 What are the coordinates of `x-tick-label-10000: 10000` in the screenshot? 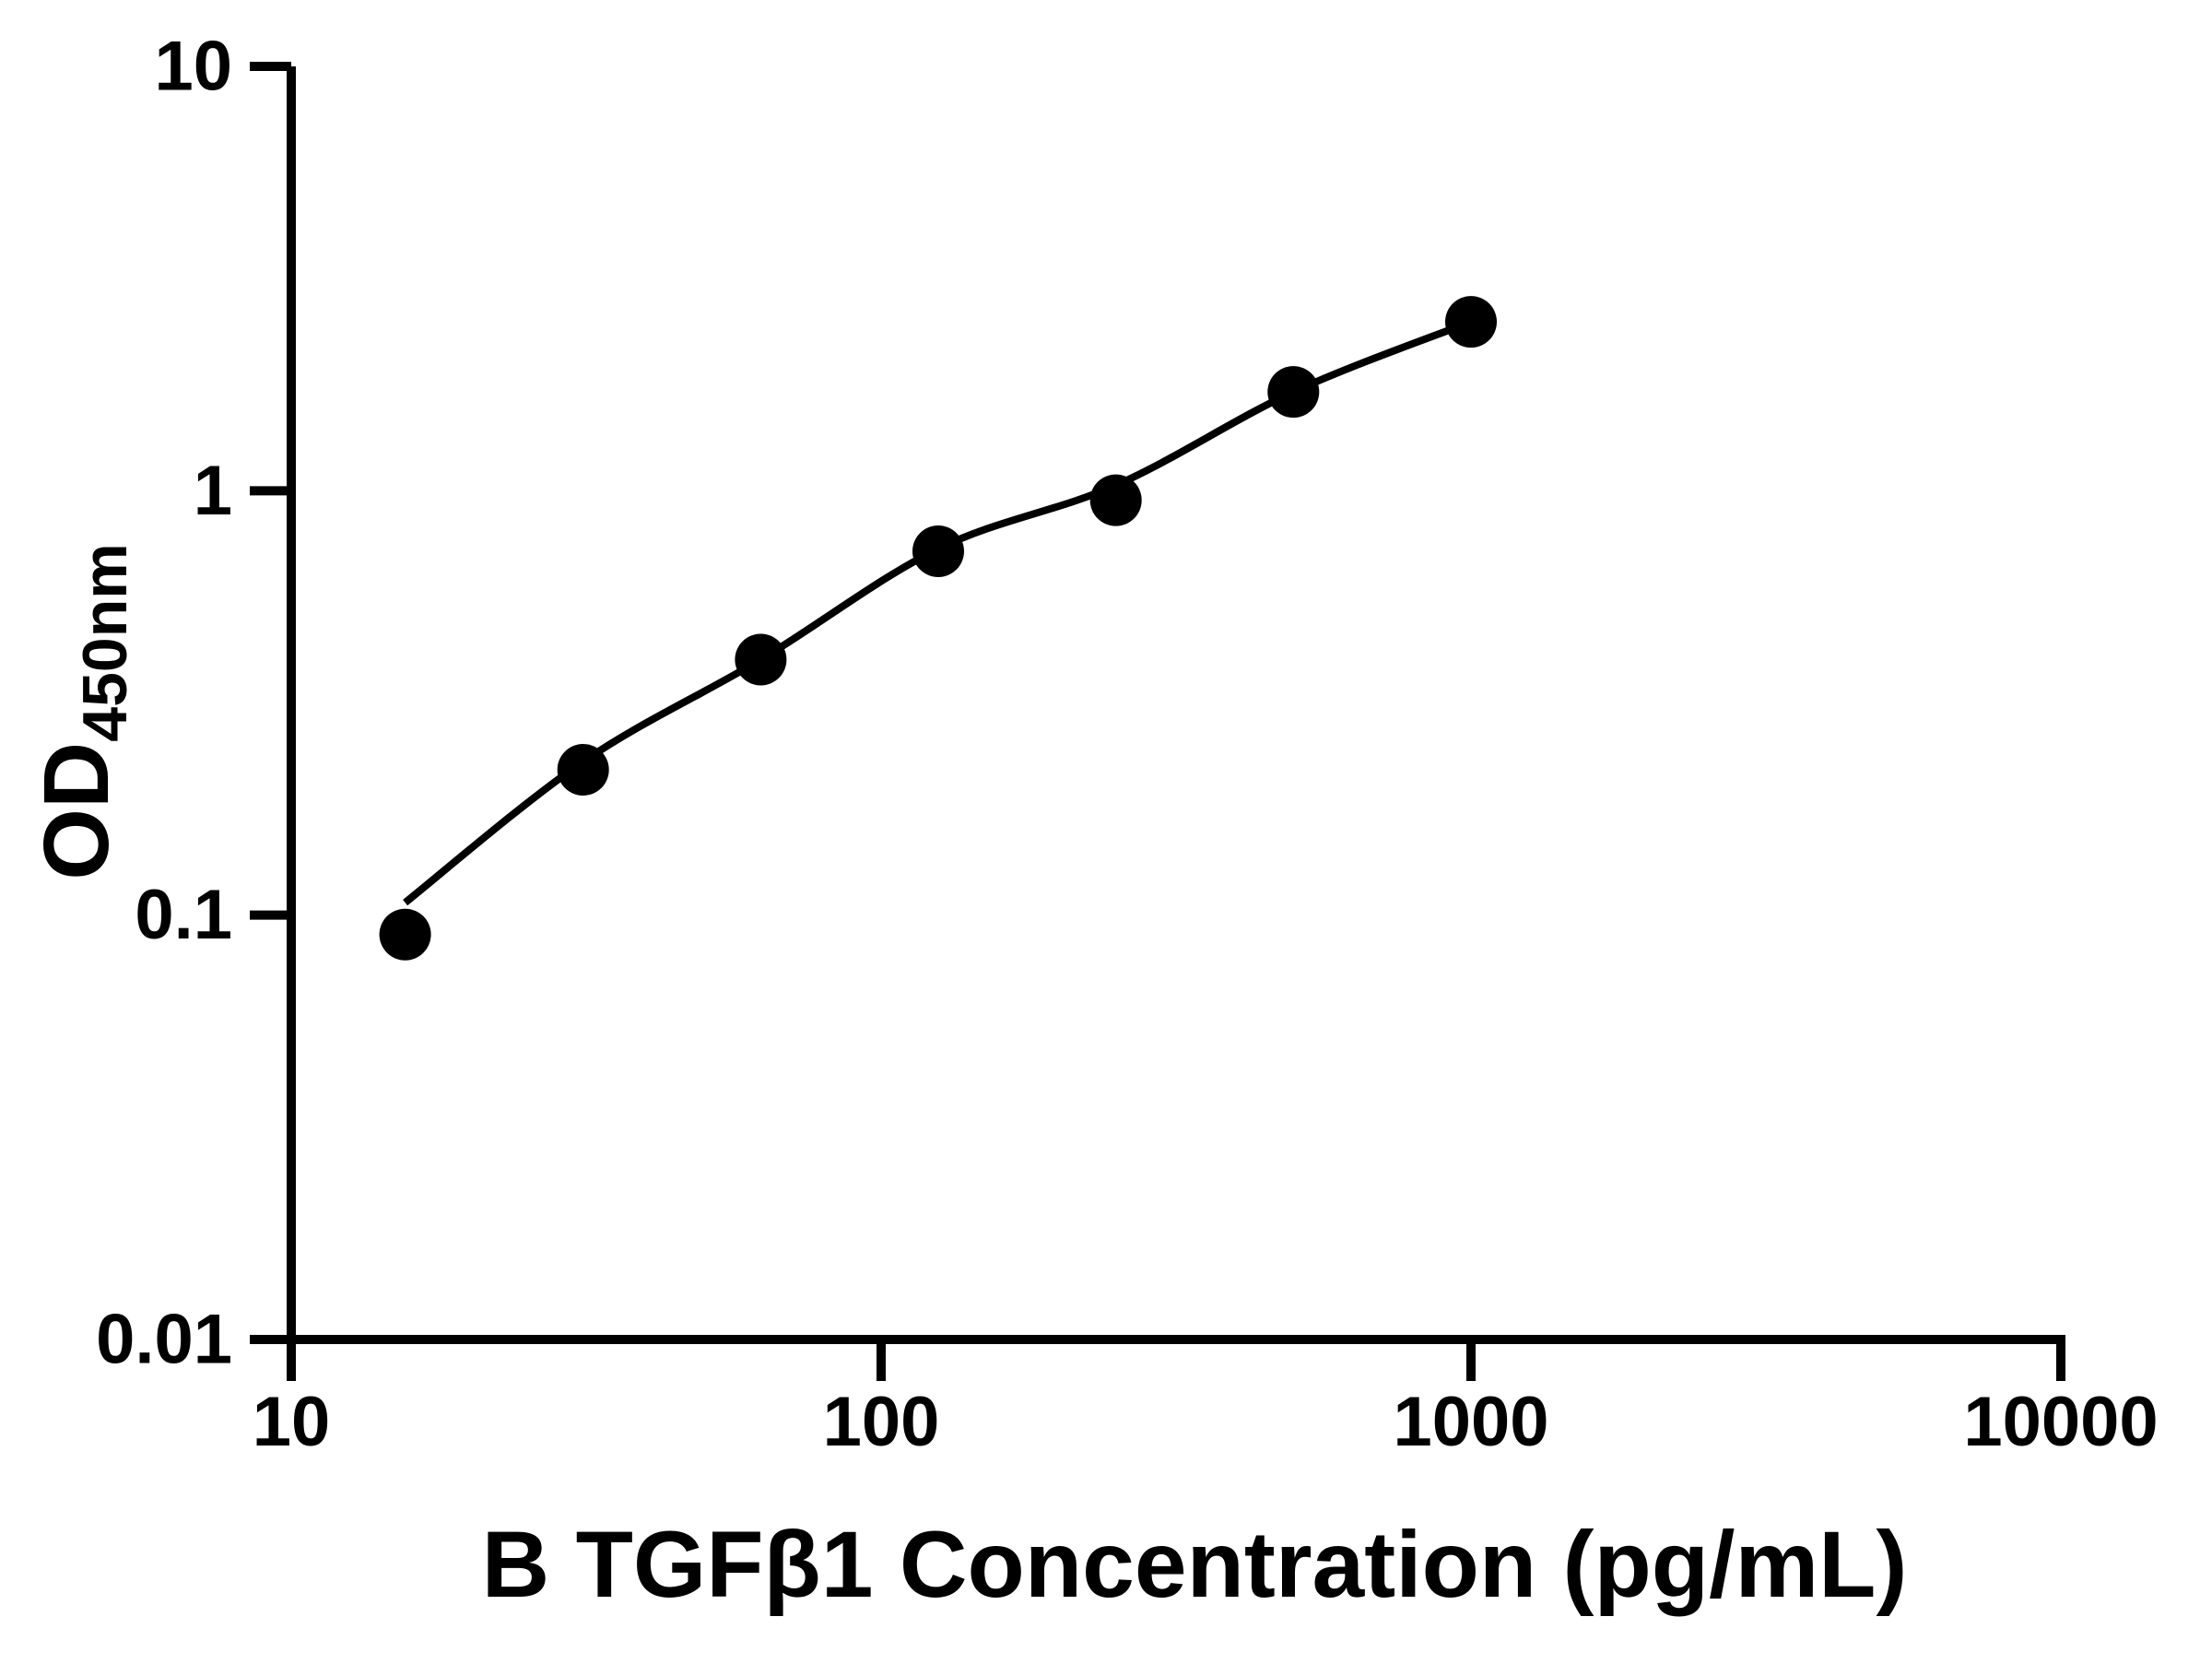 It's located at (2060, 1422).